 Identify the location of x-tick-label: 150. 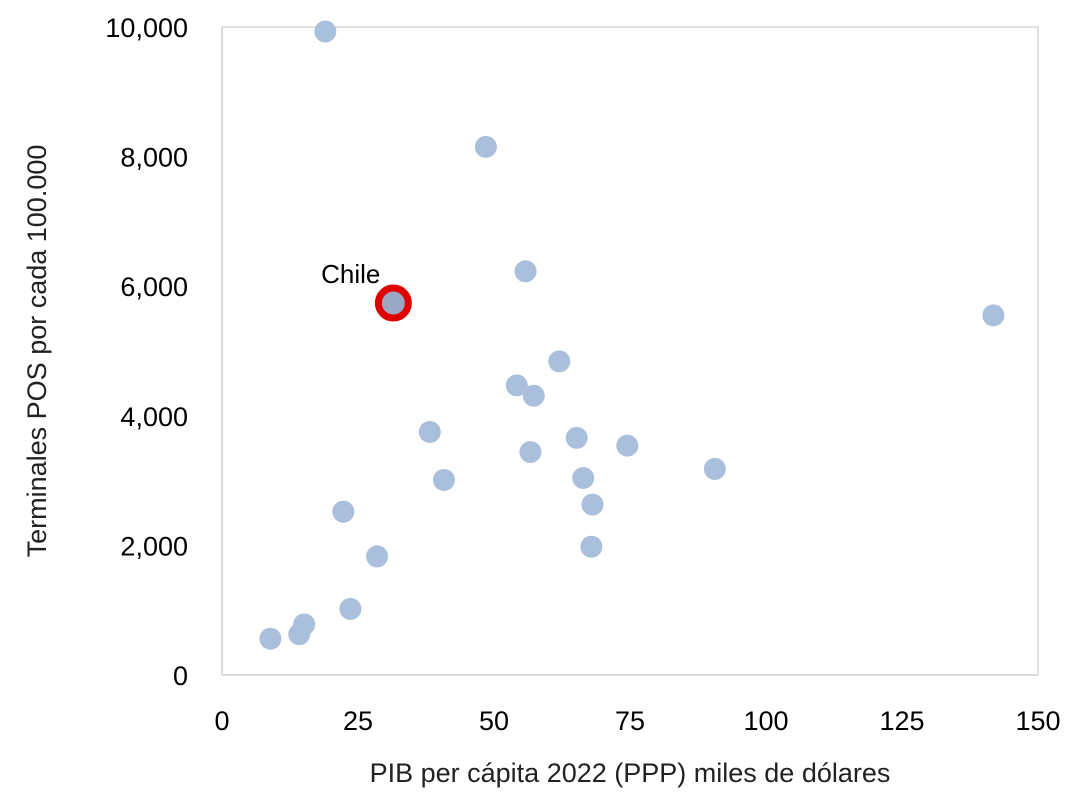
(1037, 721).